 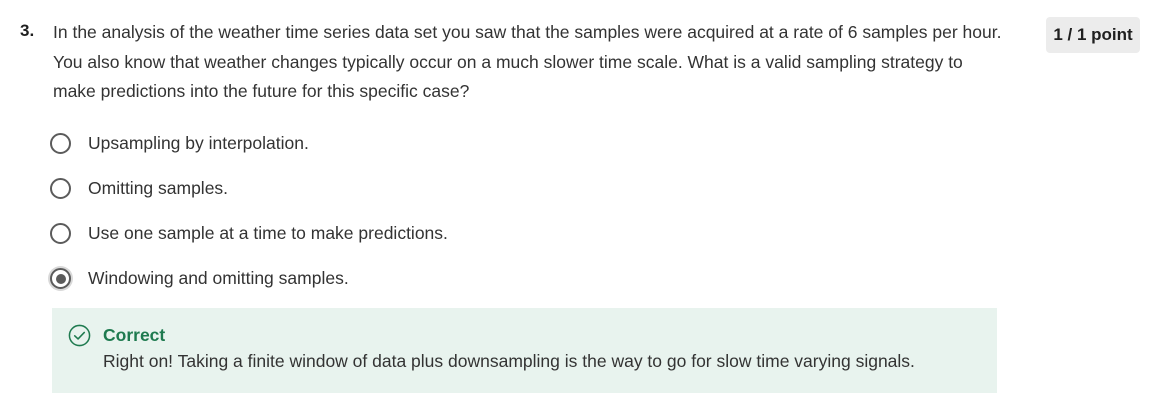 I want to click on option-label: Windowing and omitting samples., so click(x=218, y=278).